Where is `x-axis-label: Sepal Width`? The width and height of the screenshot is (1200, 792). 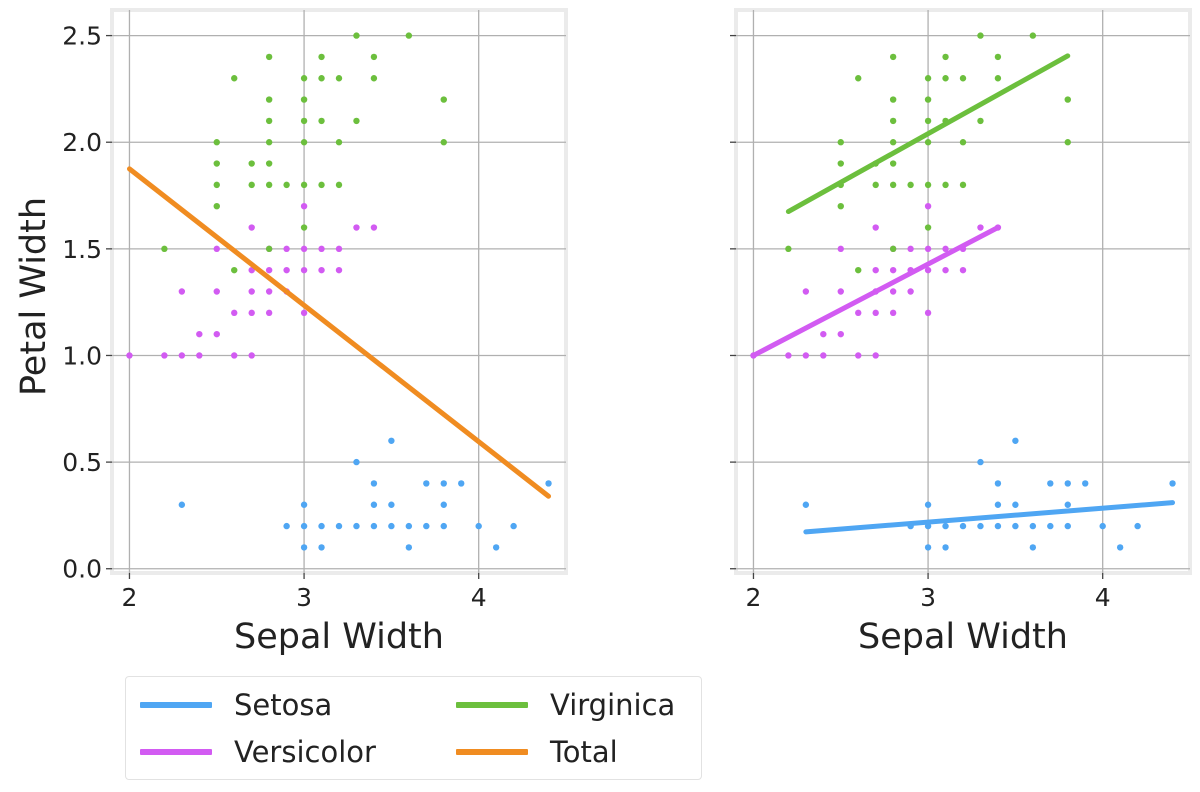
x-axis-label: Sepal Width is located at coordinates (339, 637).